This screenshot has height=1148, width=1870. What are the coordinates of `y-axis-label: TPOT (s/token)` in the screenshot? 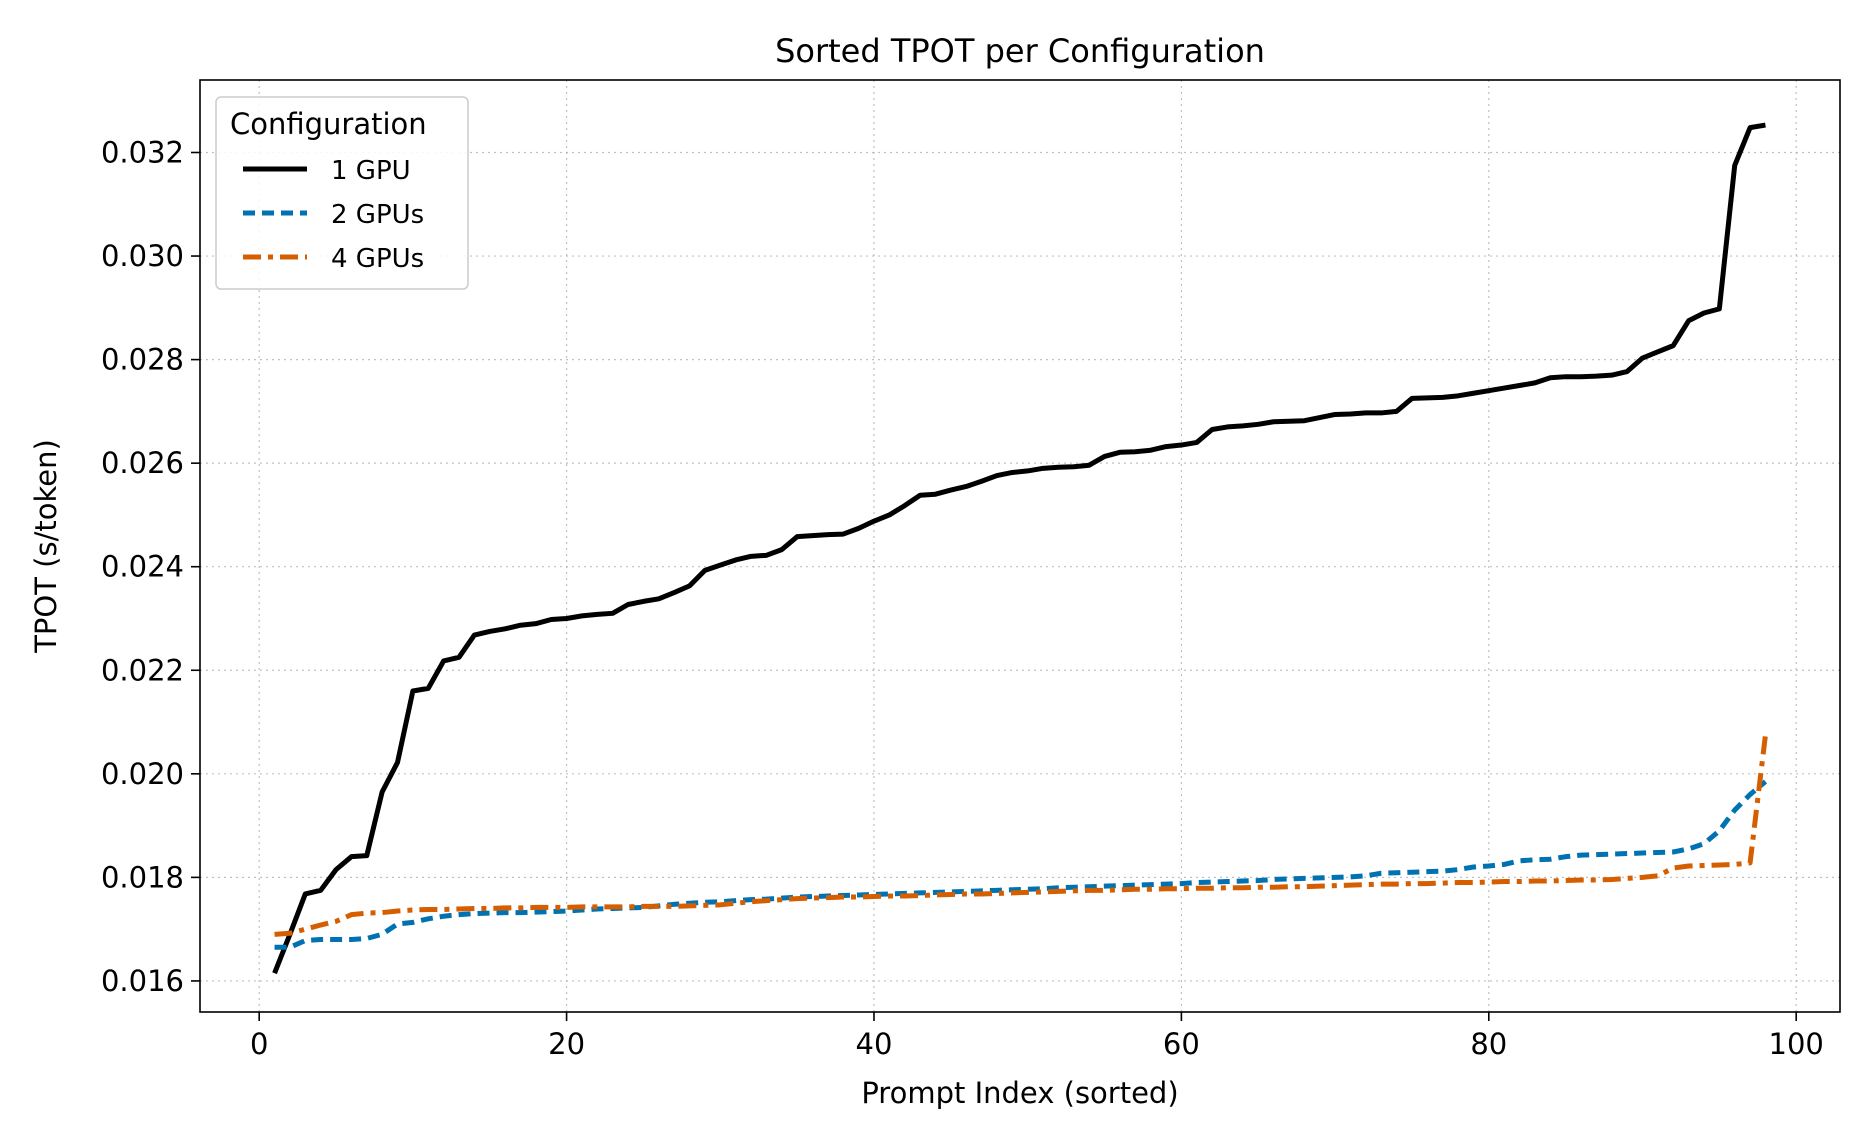 It's located at (46, 546).